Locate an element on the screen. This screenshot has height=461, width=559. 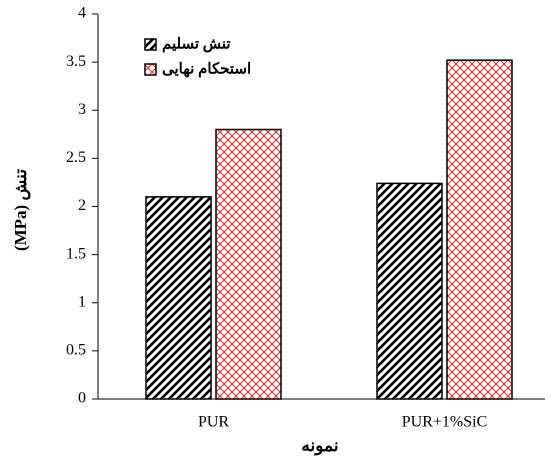
y-axis-label: (MPa) تنش is located at coordinates (21, 210).